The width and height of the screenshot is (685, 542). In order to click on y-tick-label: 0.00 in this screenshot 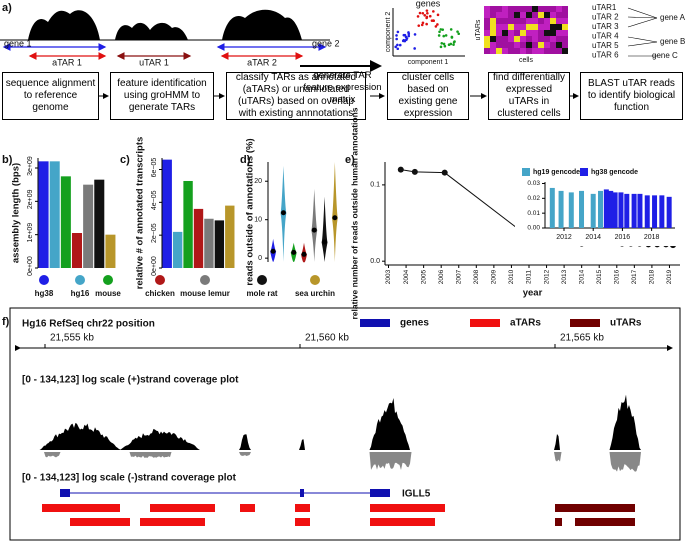, I will do `click(533, 228)`.